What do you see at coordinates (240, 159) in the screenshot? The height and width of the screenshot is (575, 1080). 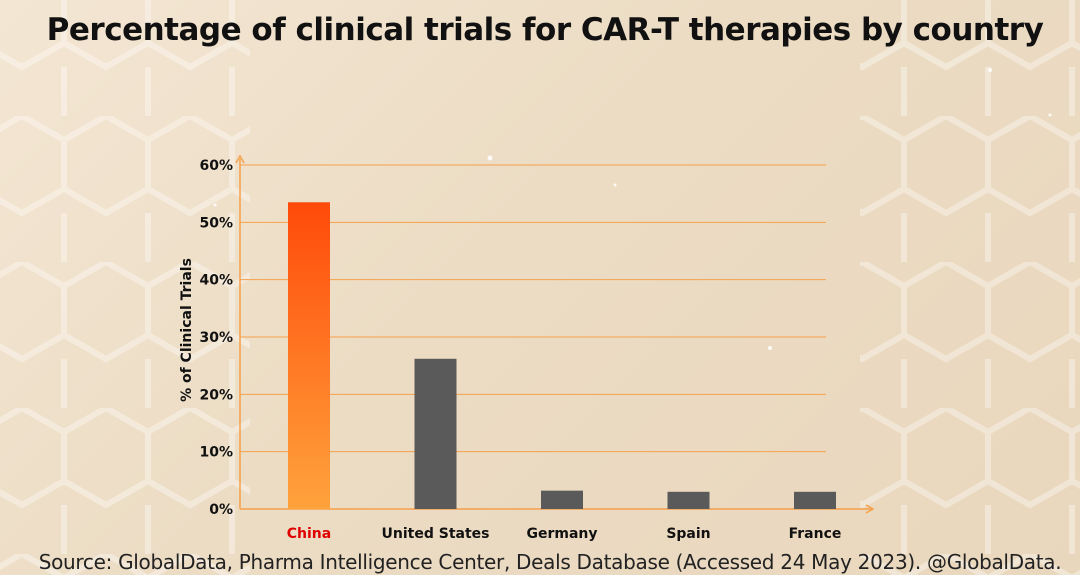 I see `y-axis-arrow` at bounding box center [240, 159].